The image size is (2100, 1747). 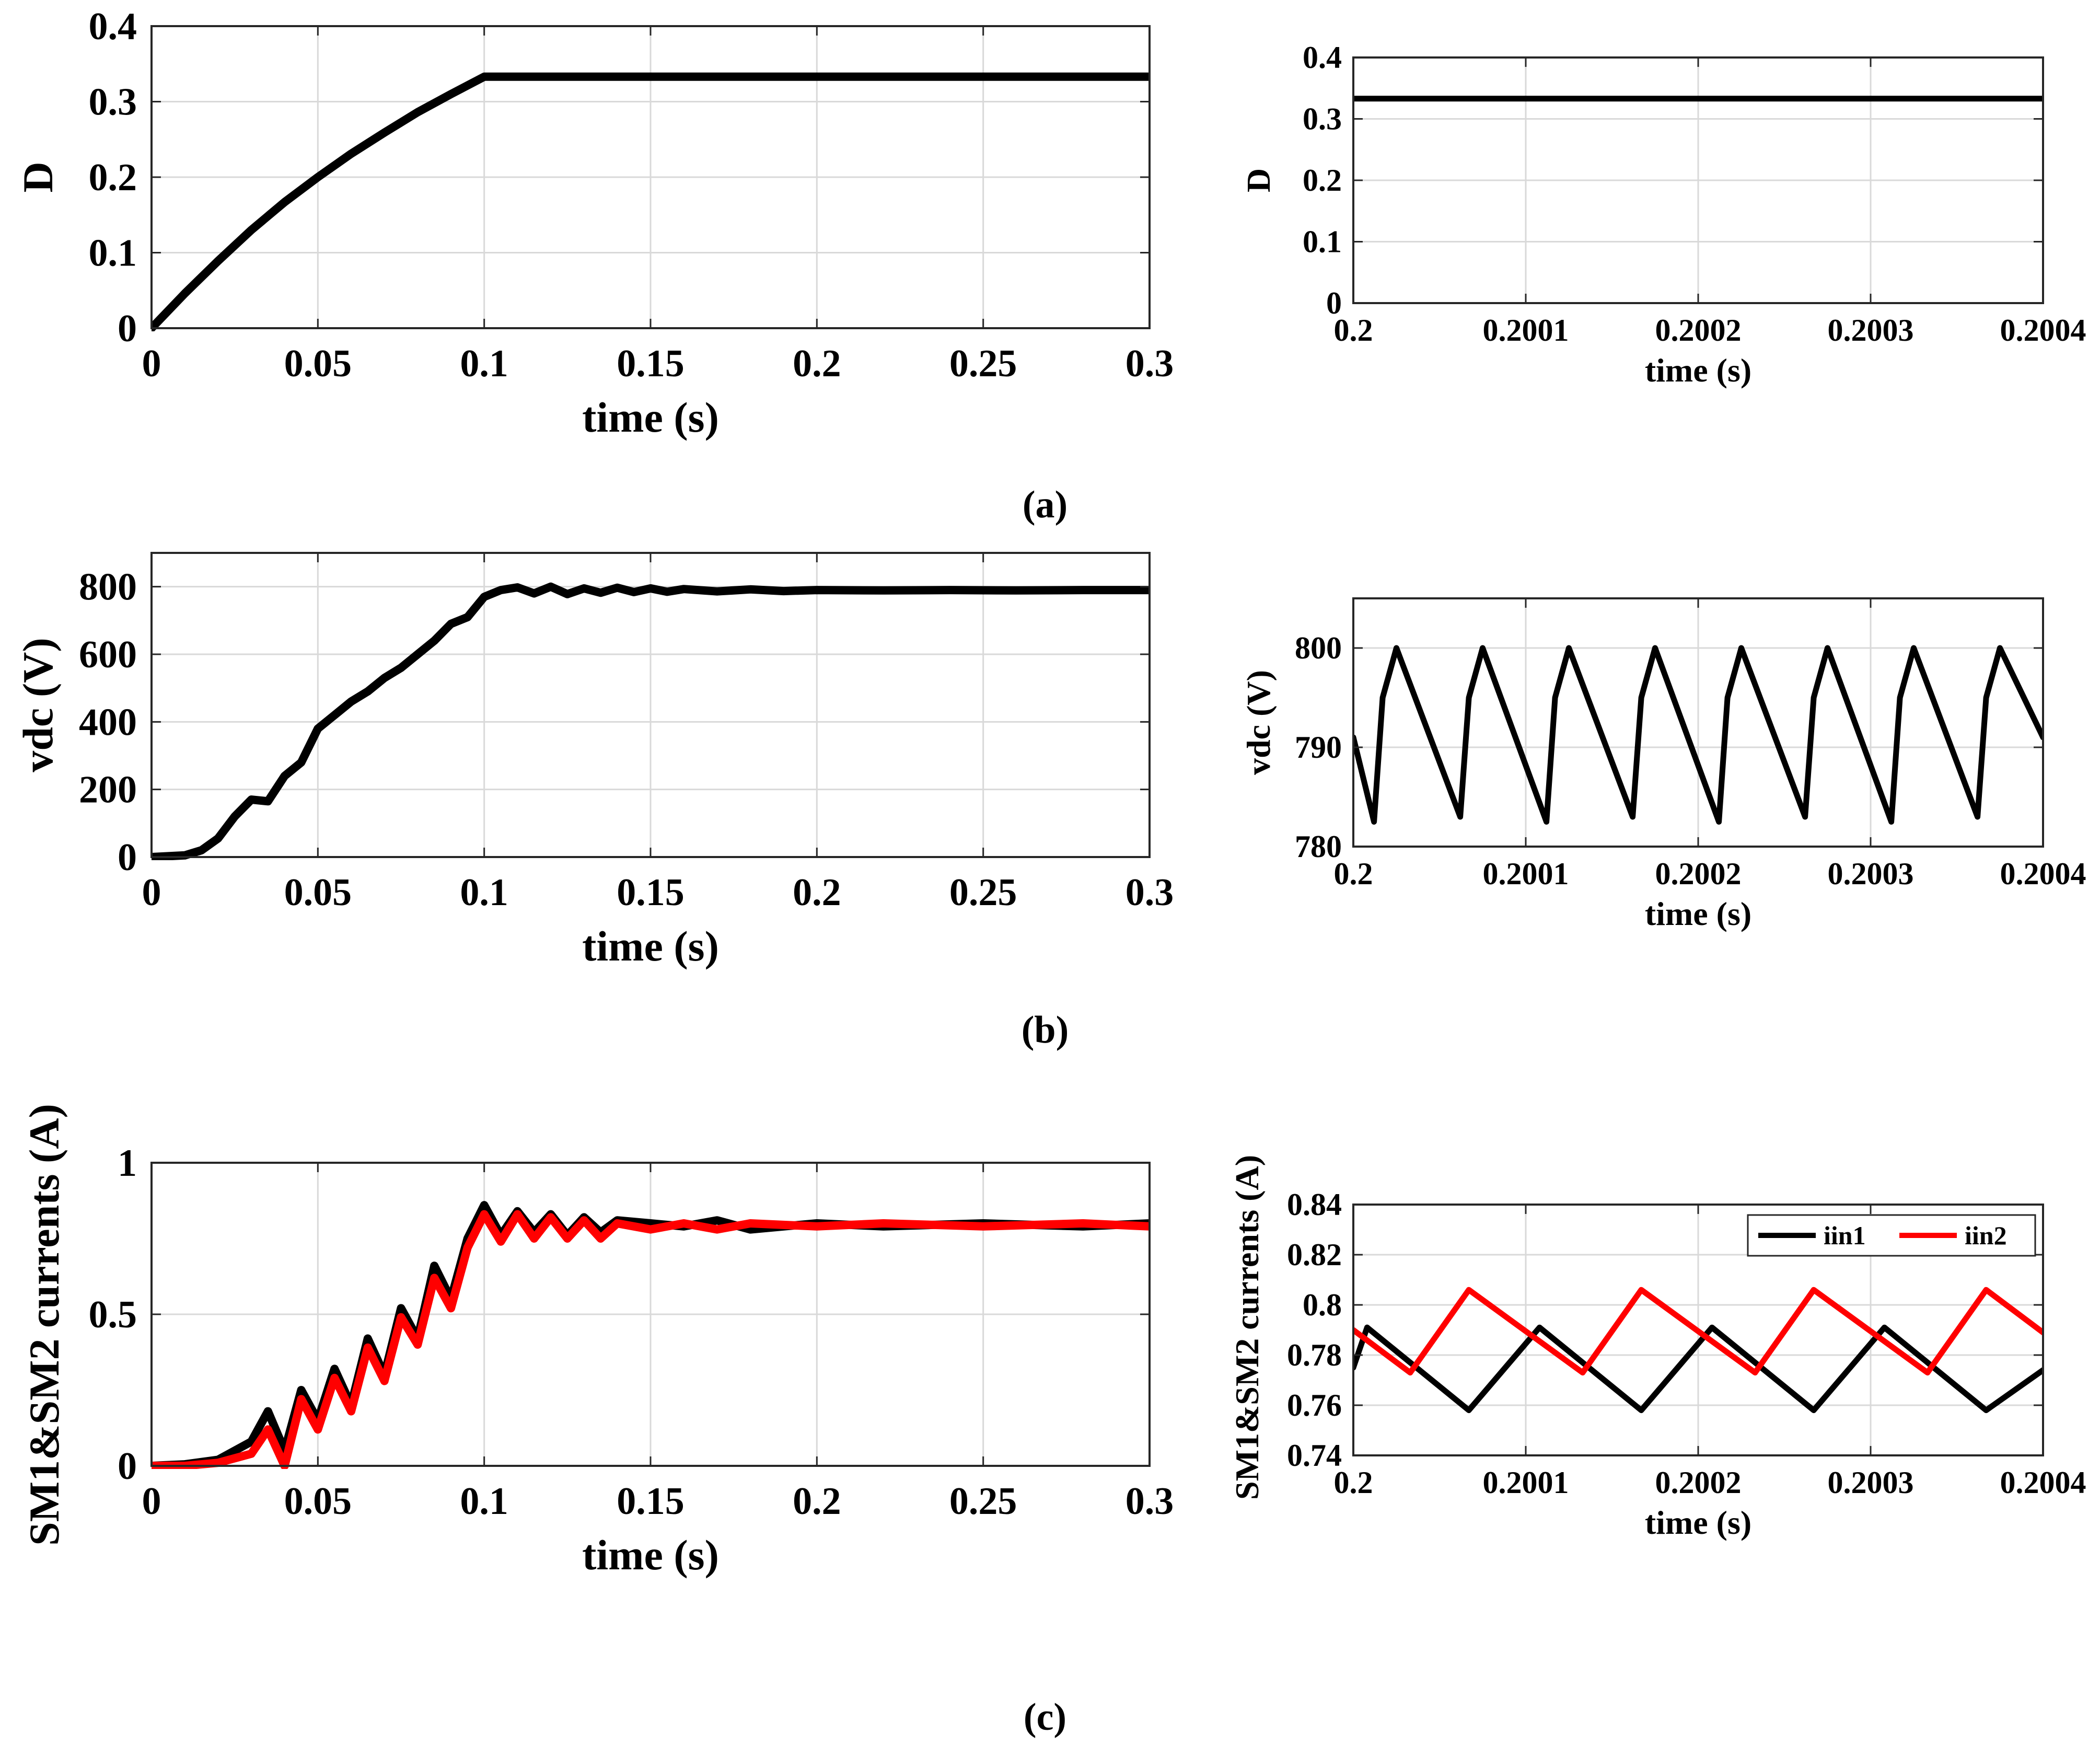 What do you see at coordinates (1314, 1456) in the screenshot?
I see `y-tick-label: 0.74` at bounding box center [1314, 1456].